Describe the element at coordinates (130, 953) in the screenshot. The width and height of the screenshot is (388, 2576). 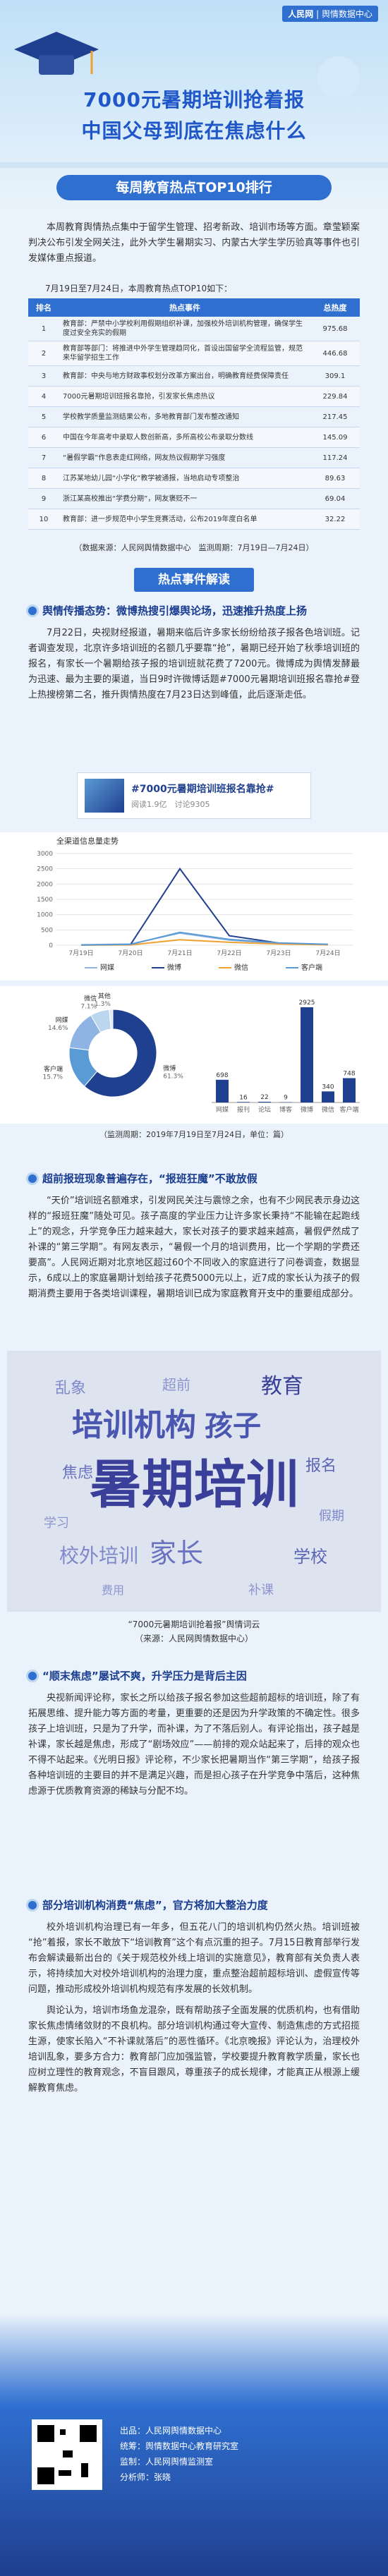
I see `x-tick-label: 7月20日` at that location.